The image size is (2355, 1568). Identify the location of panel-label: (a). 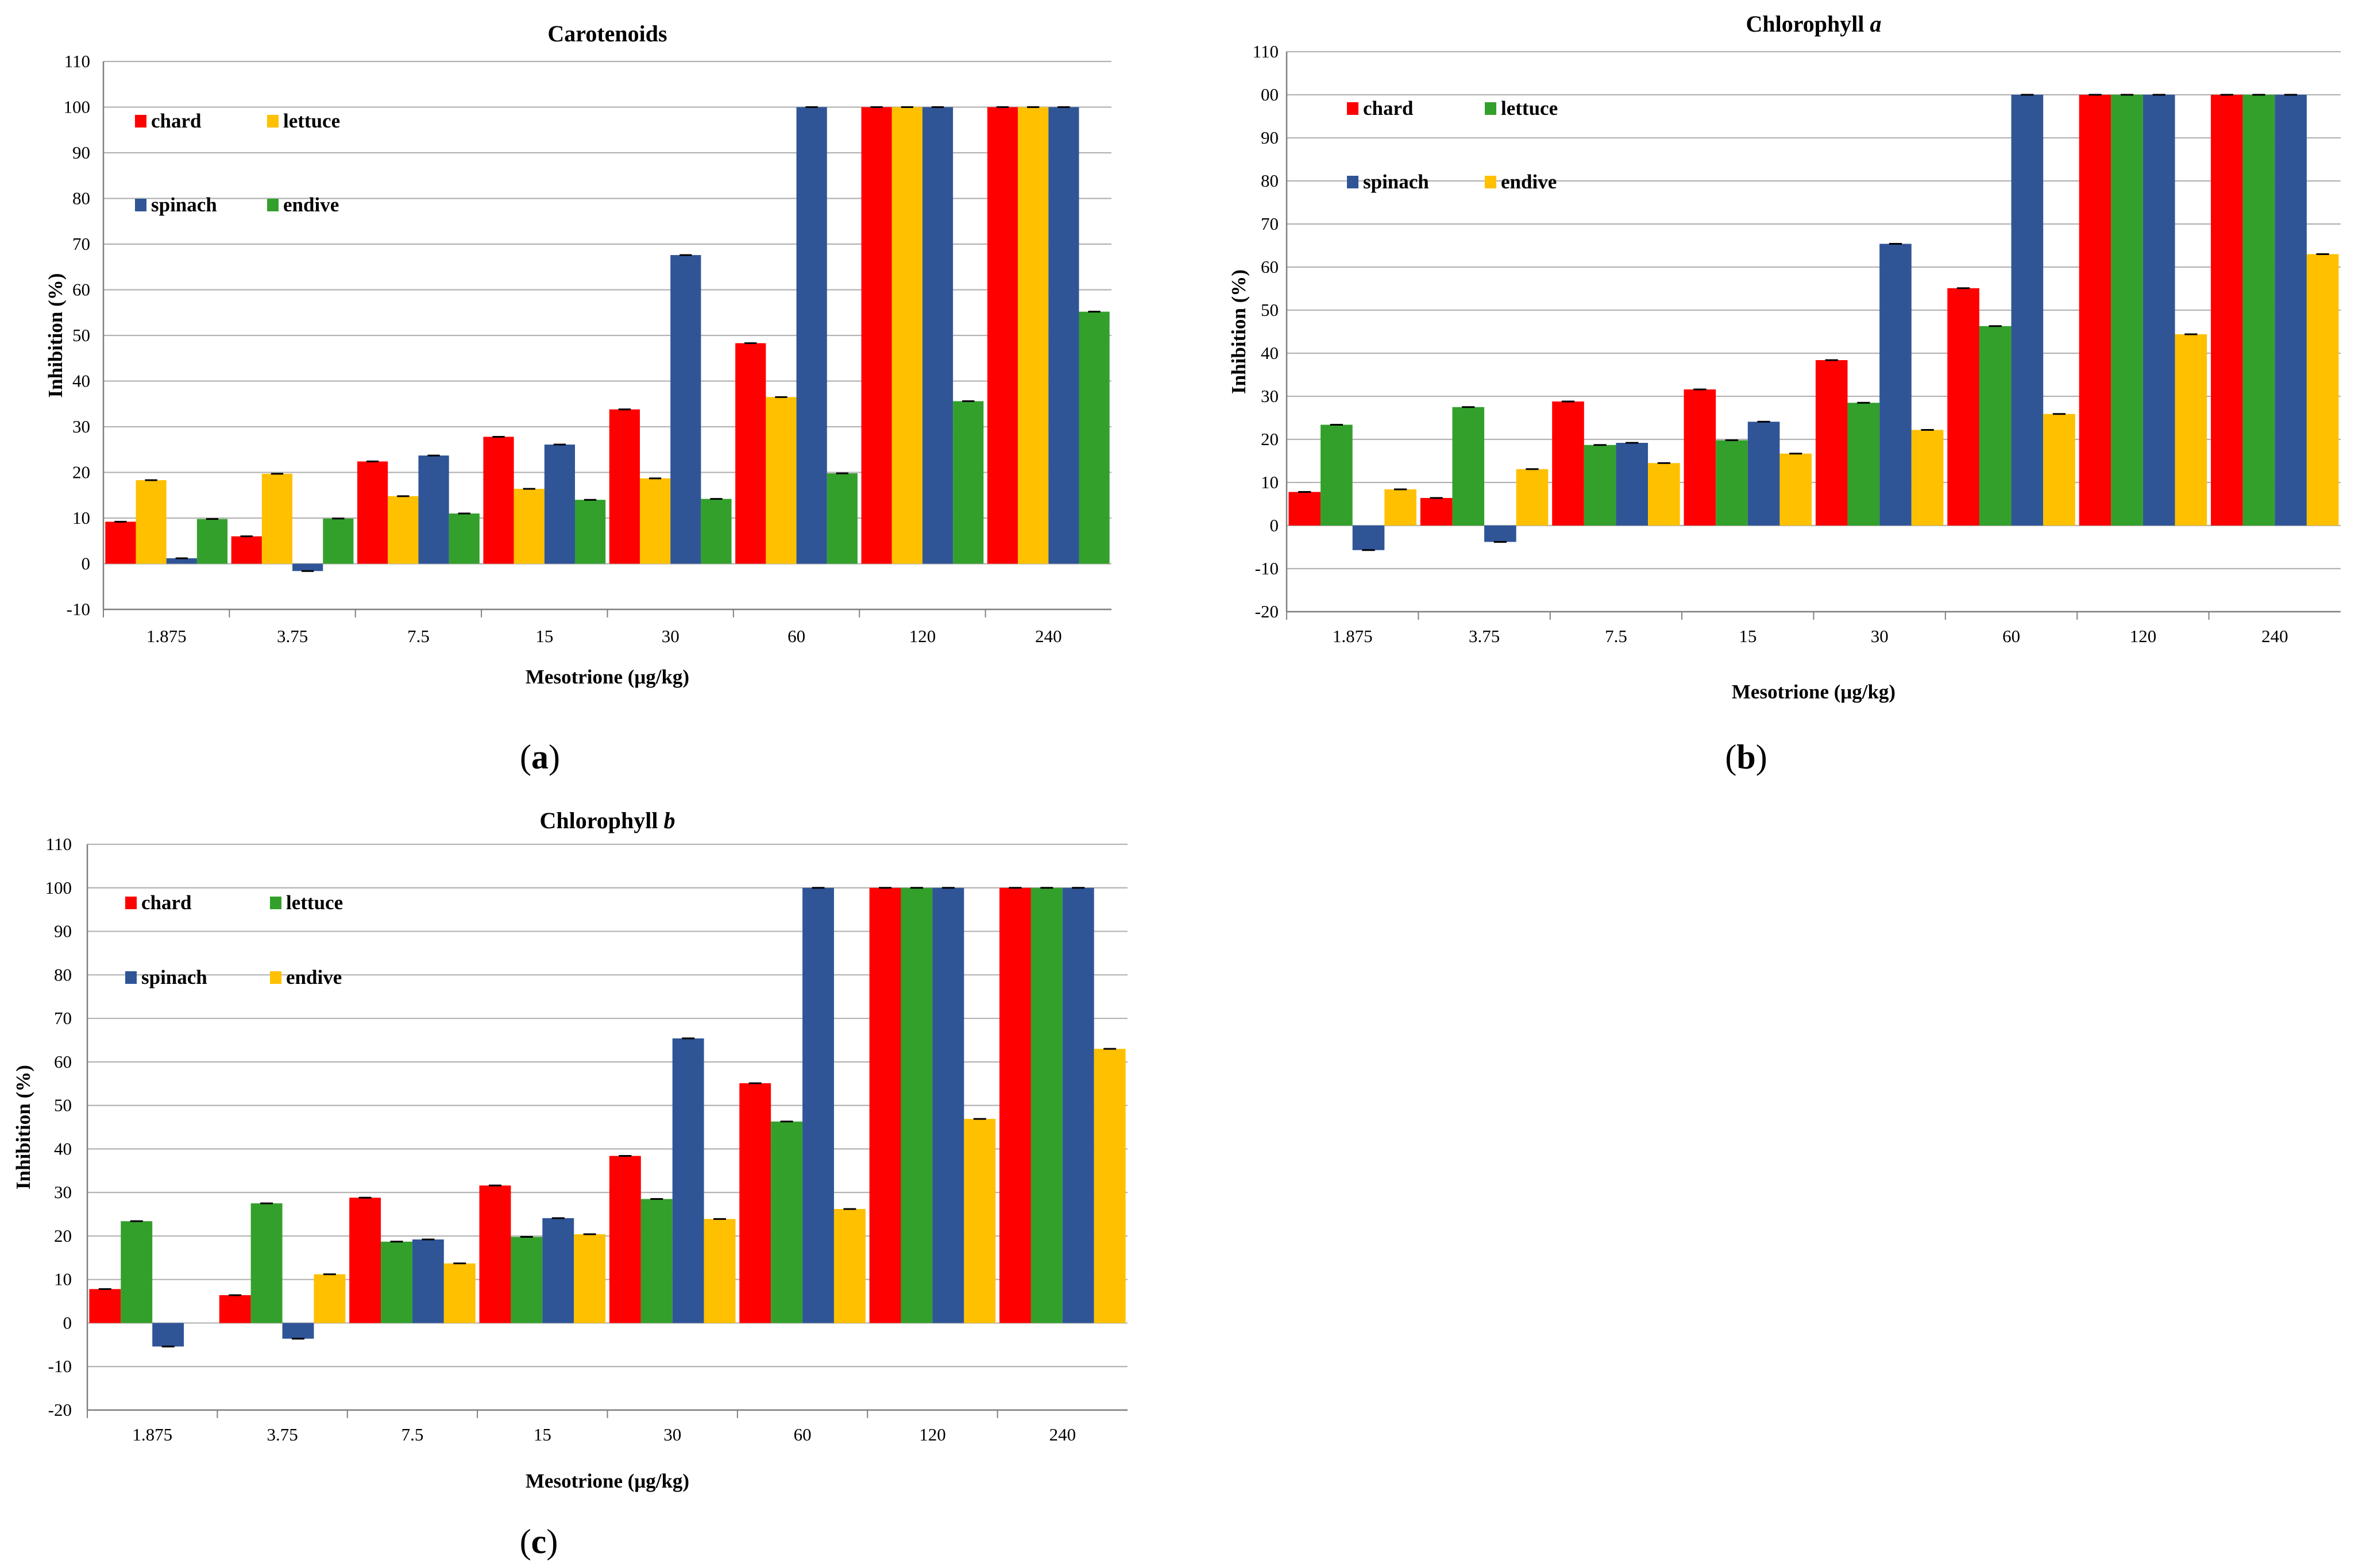
(540, 757).